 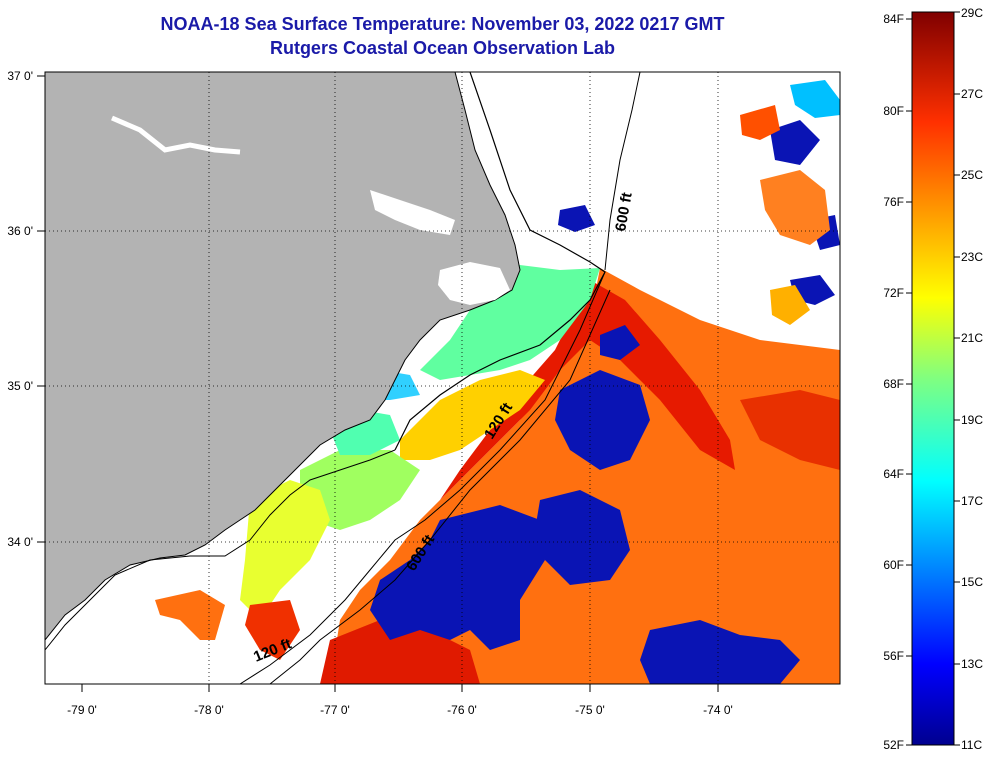 What do you see at coordinates (893, 111) in the screenshot?
I see `colorbar-f-label: 80F` at bounding box center [893, 111].